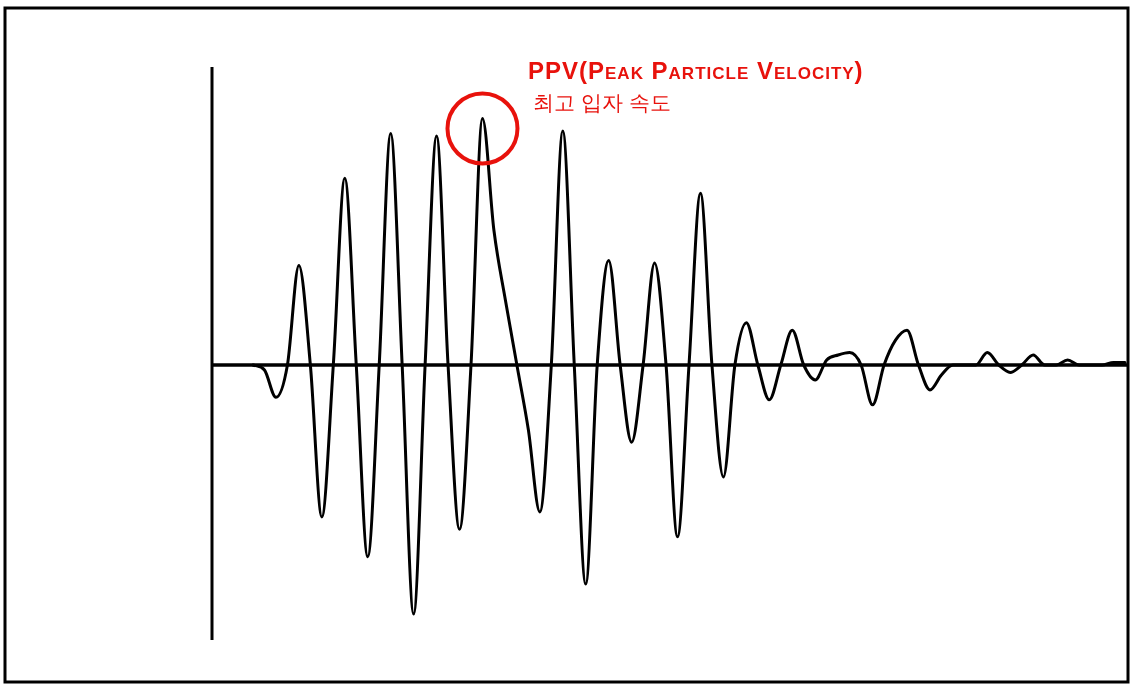  I want to click on title: PPV(Peak Particle Velocity), so click(696, 70).